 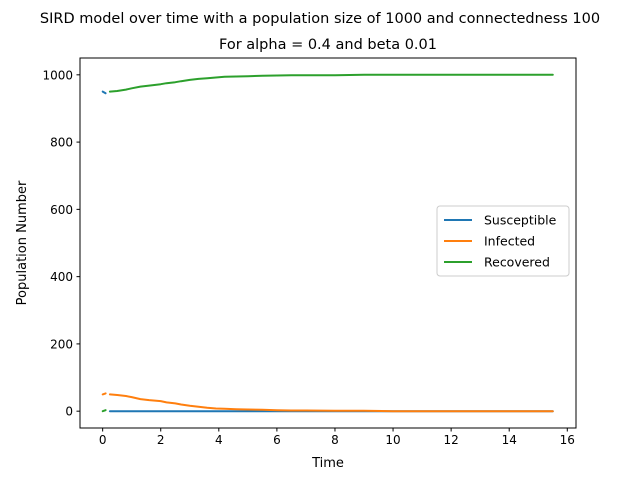 I want to click on legend-label-recovered: Recovered, so click(x=517, y=262).